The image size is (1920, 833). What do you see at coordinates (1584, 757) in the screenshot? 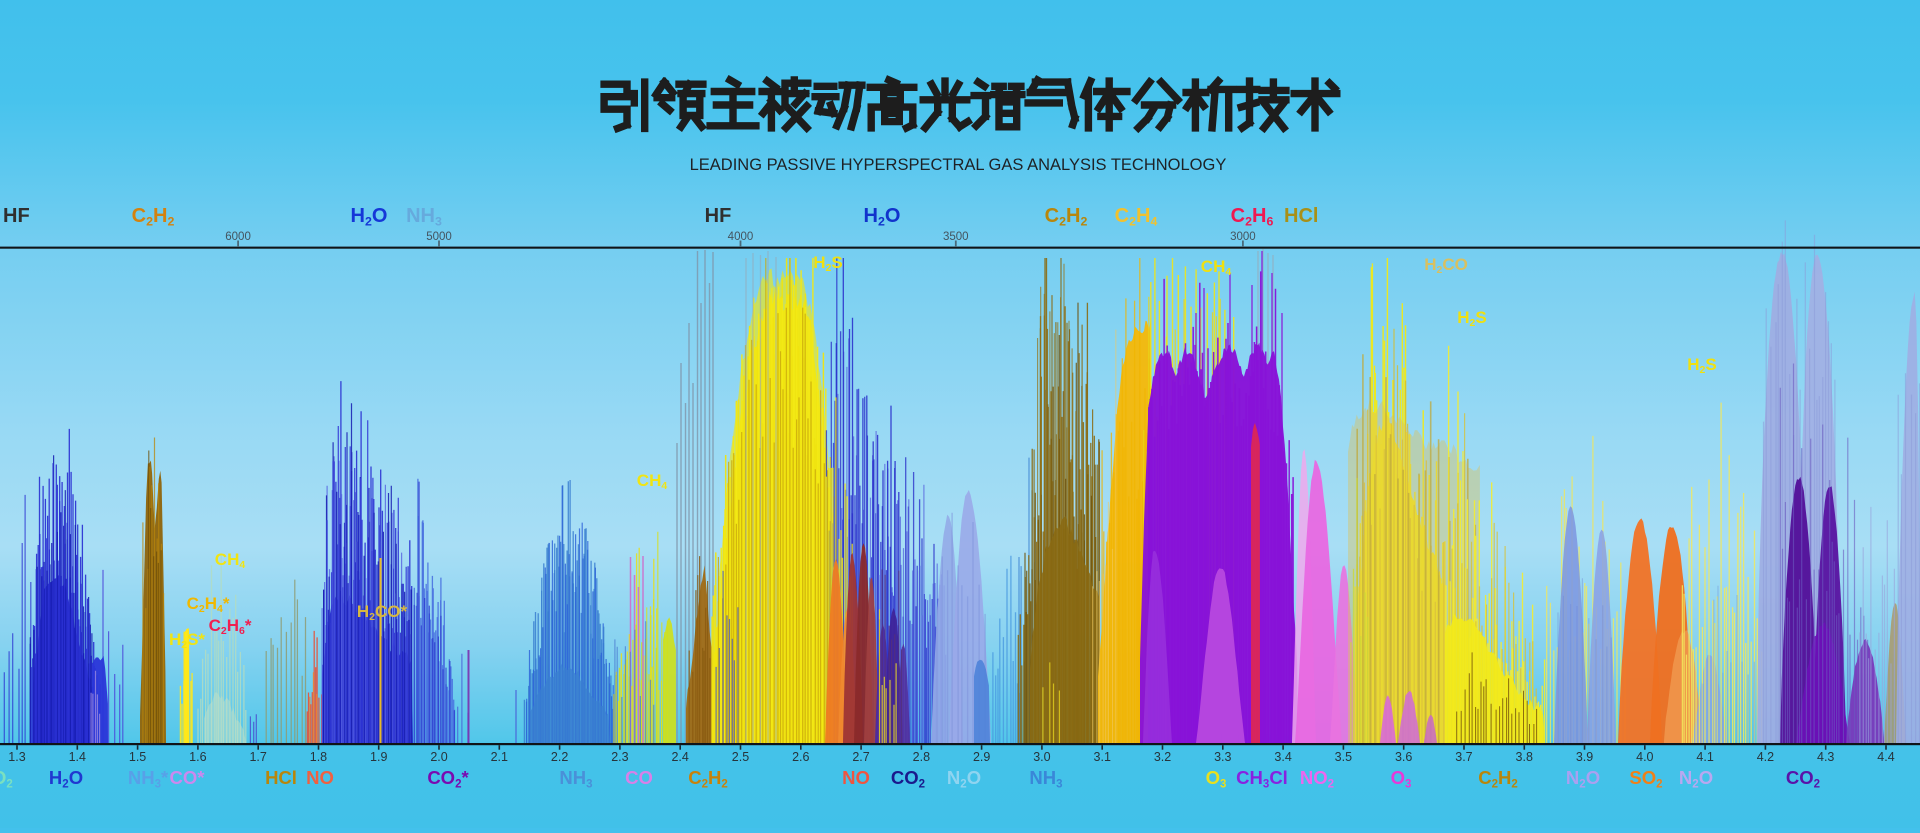
I see `svg-text: 3.9` at bounding box center [1584, 757].